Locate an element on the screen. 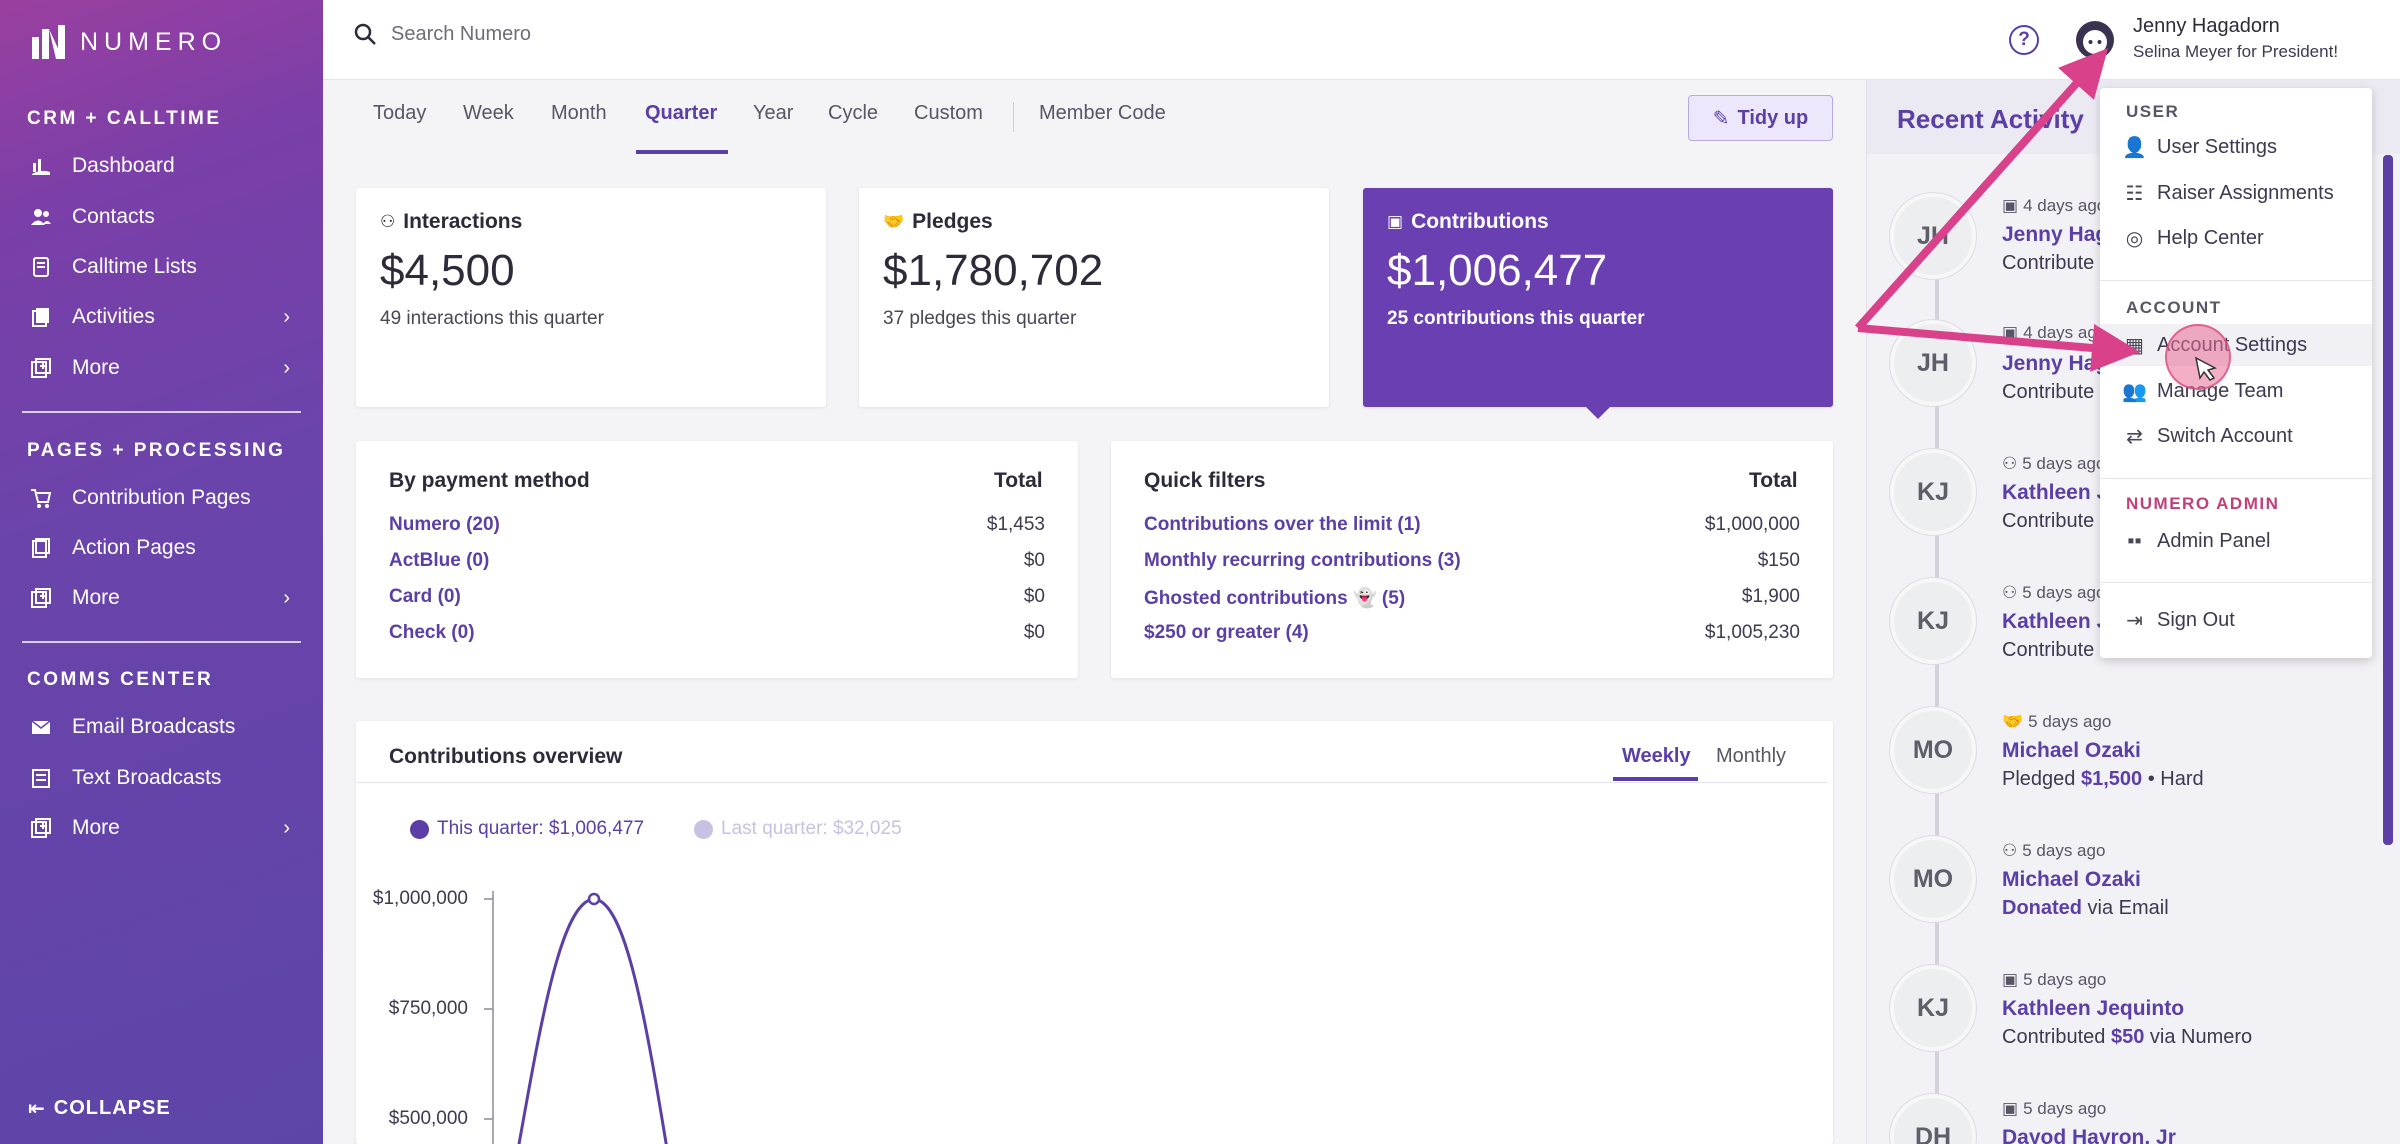 The image size is (2400, 1144). menu-item-account-settings: ▦ Account Settings is located at coordinates (2236, 345).